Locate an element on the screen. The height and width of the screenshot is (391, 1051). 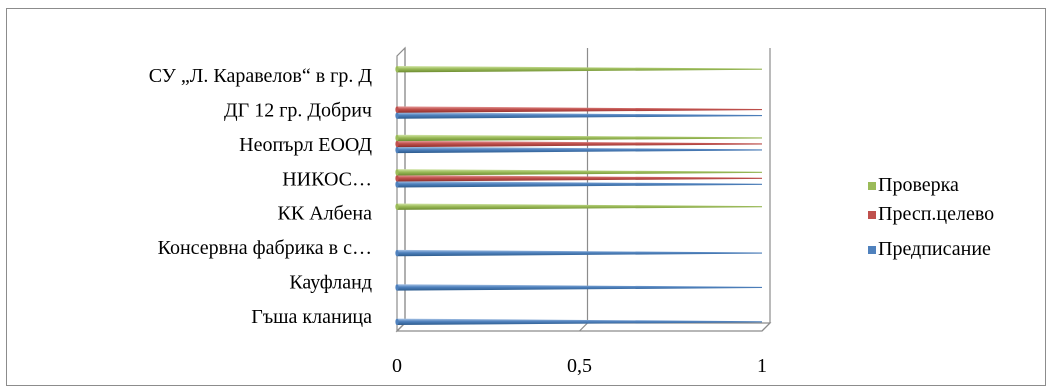
legend: Проверка Пресп.целево Предписание is located at coordinates (931, 217).